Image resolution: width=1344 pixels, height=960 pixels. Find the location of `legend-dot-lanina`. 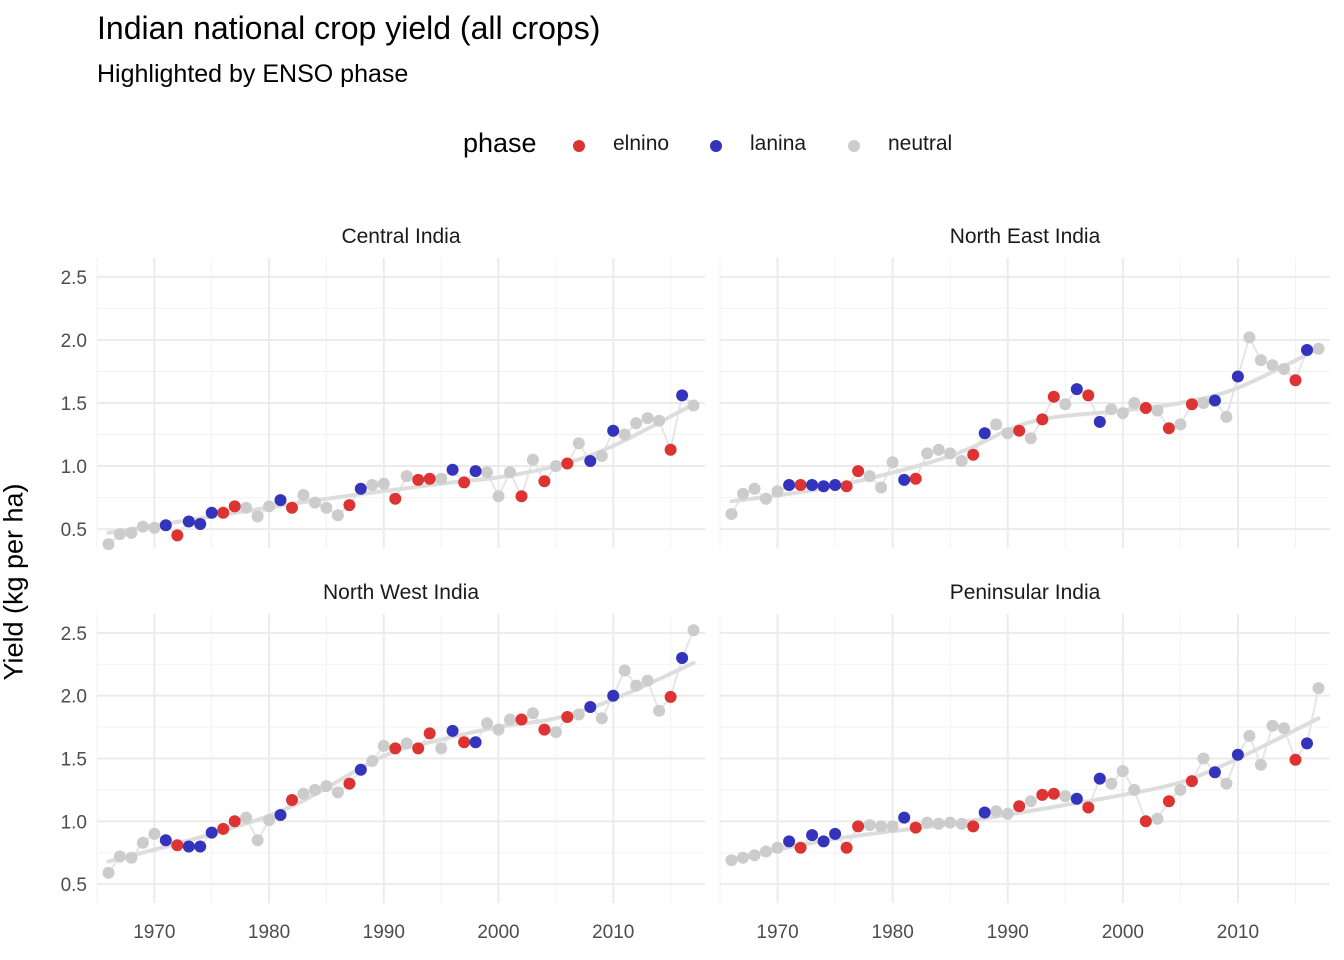

legend-dot-lanina is located at coordinates (716, 146).